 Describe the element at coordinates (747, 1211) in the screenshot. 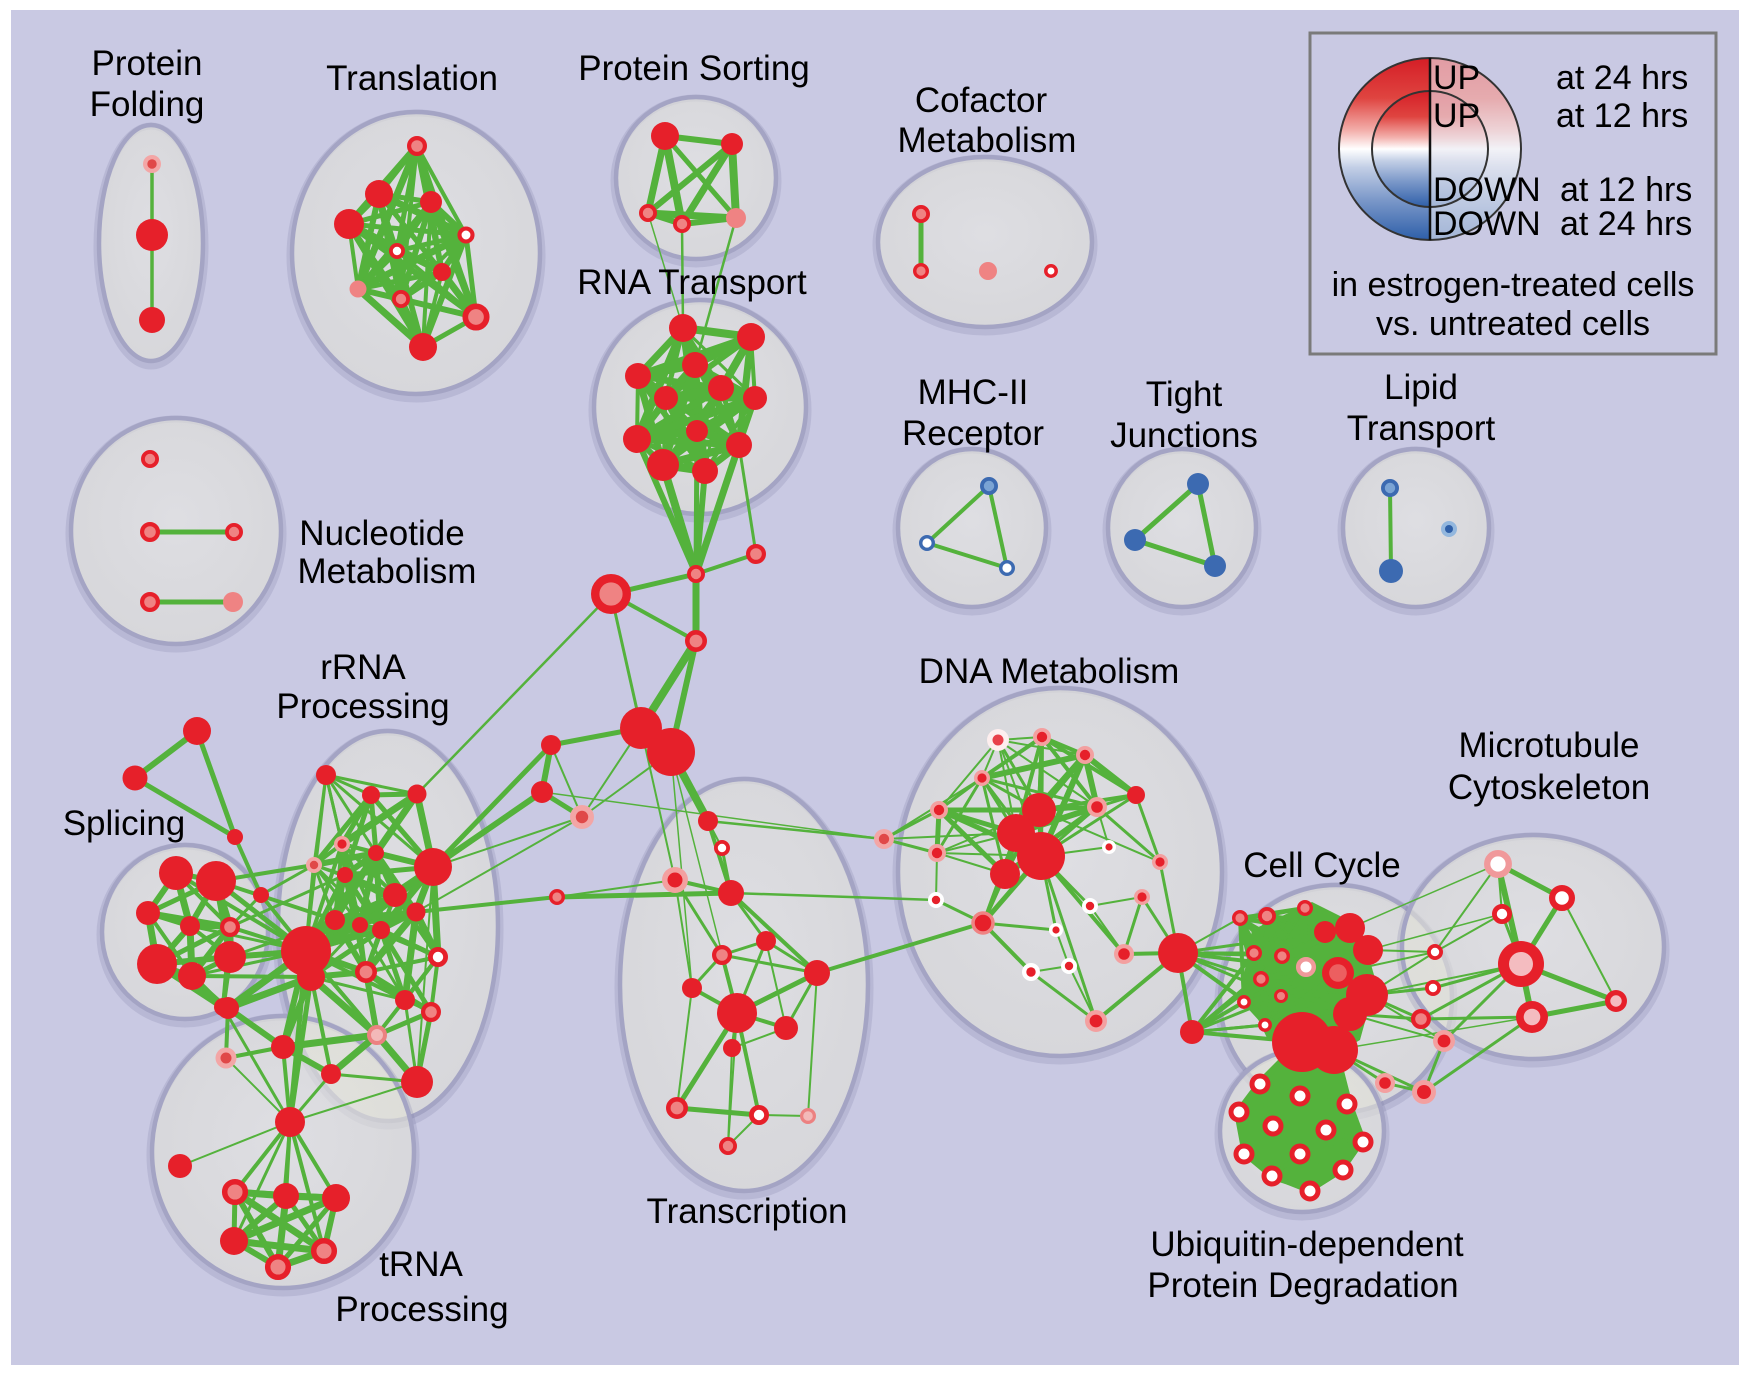

I see `svg-text: Transcription` at that location.